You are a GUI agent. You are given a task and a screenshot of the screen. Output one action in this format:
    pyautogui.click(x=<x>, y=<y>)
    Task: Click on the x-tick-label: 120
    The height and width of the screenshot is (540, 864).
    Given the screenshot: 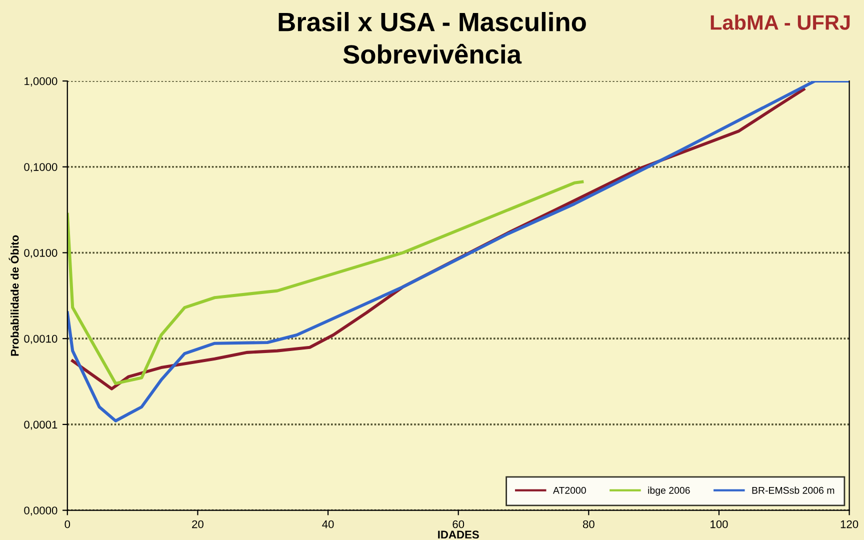 What is the action you would take?
    pyautogui.click(x=849, y=524)
    